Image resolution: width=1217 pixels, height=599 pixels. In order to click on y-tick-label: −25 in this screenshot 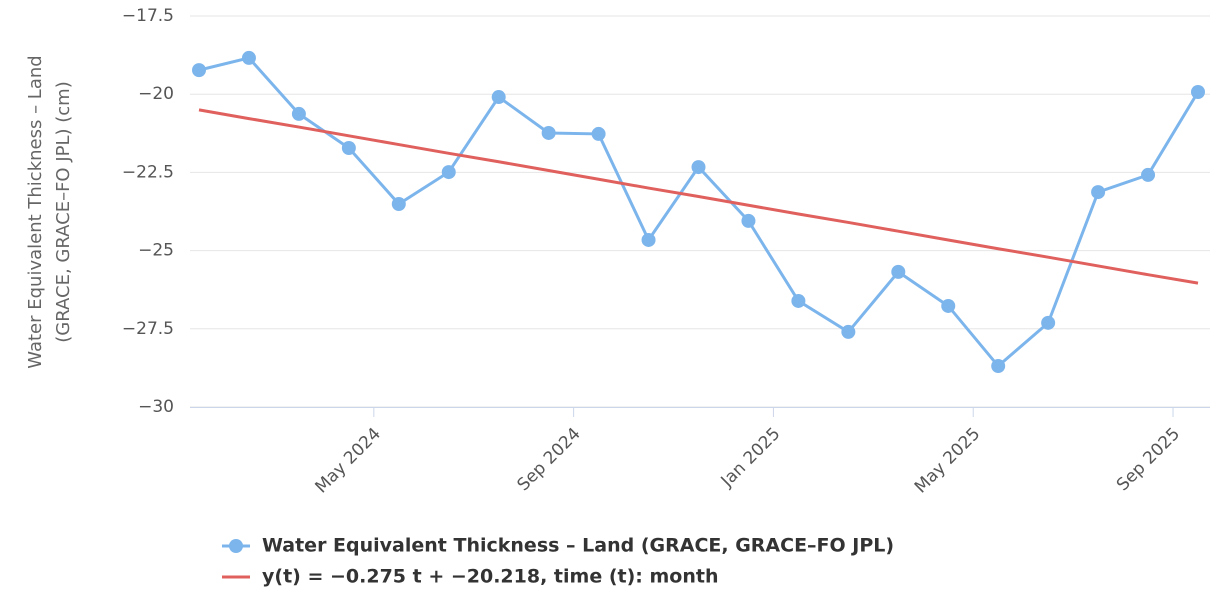, I will do `click(156, 251)`.